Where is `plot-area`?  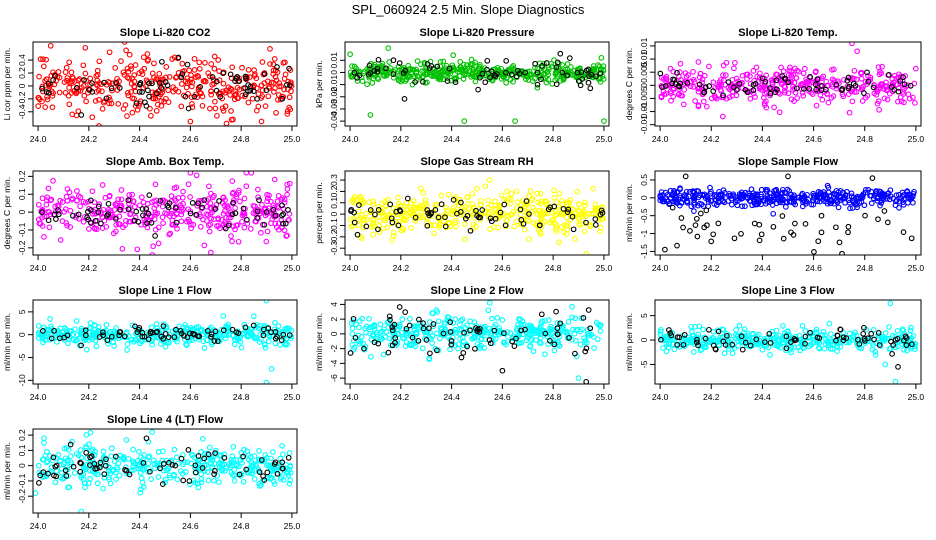 plot-area is located at coordinates (164, 213).